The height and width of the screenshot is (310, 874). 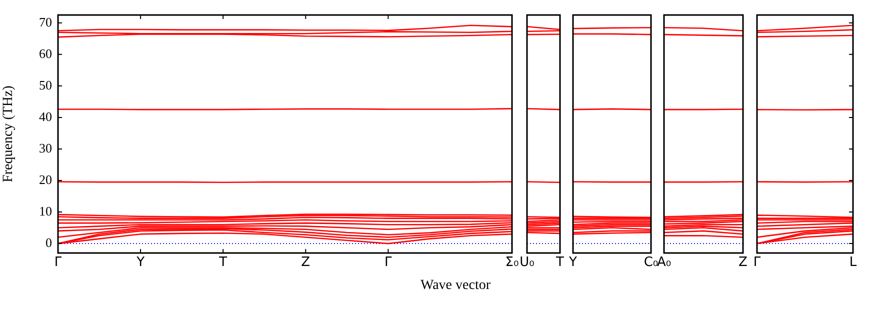 I want to click on y-tick-label: 50, so click(x=45, y=84).